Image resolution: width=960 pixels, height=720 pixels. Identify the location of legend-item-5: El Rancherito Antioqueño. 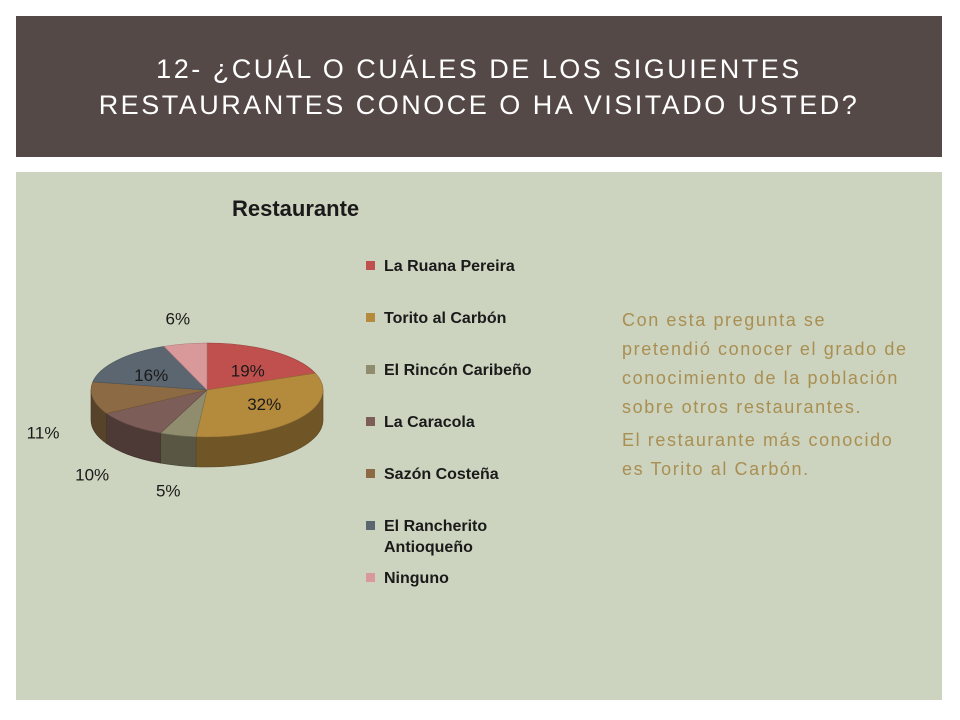
(470, 537).